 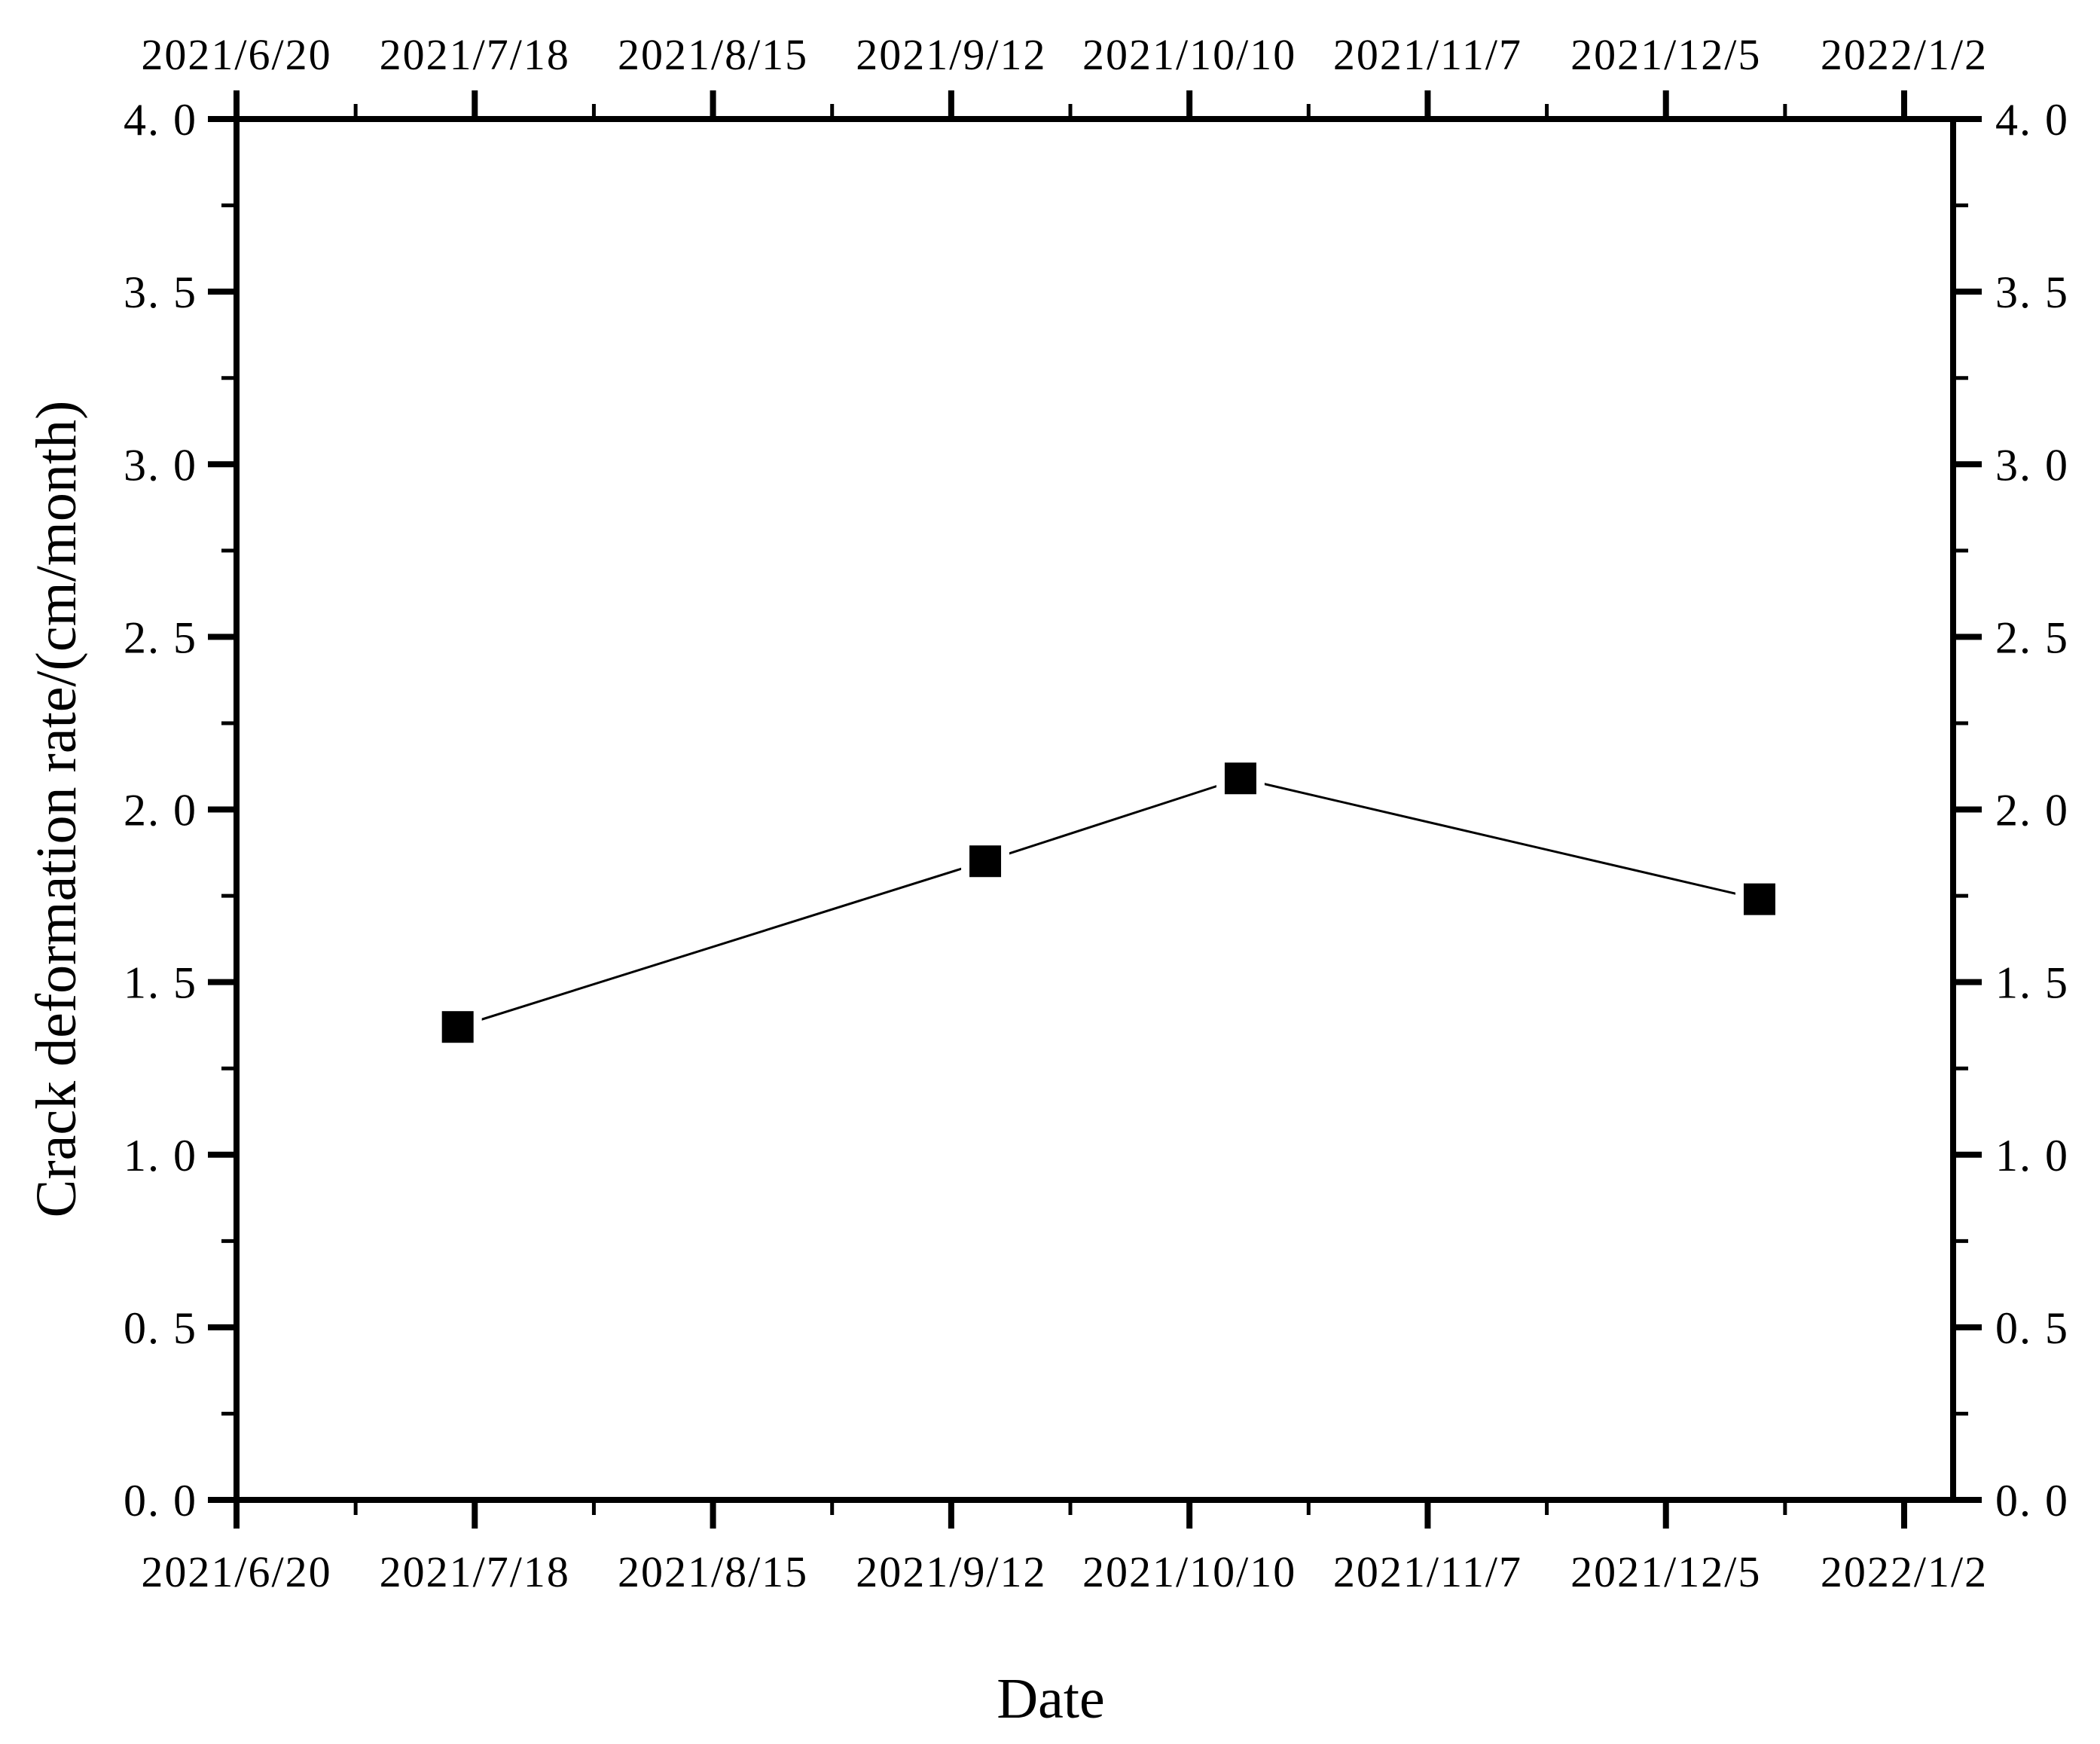 I want to click on y-tick-label-right: 0. 5, so click(x=2032, y=1328).